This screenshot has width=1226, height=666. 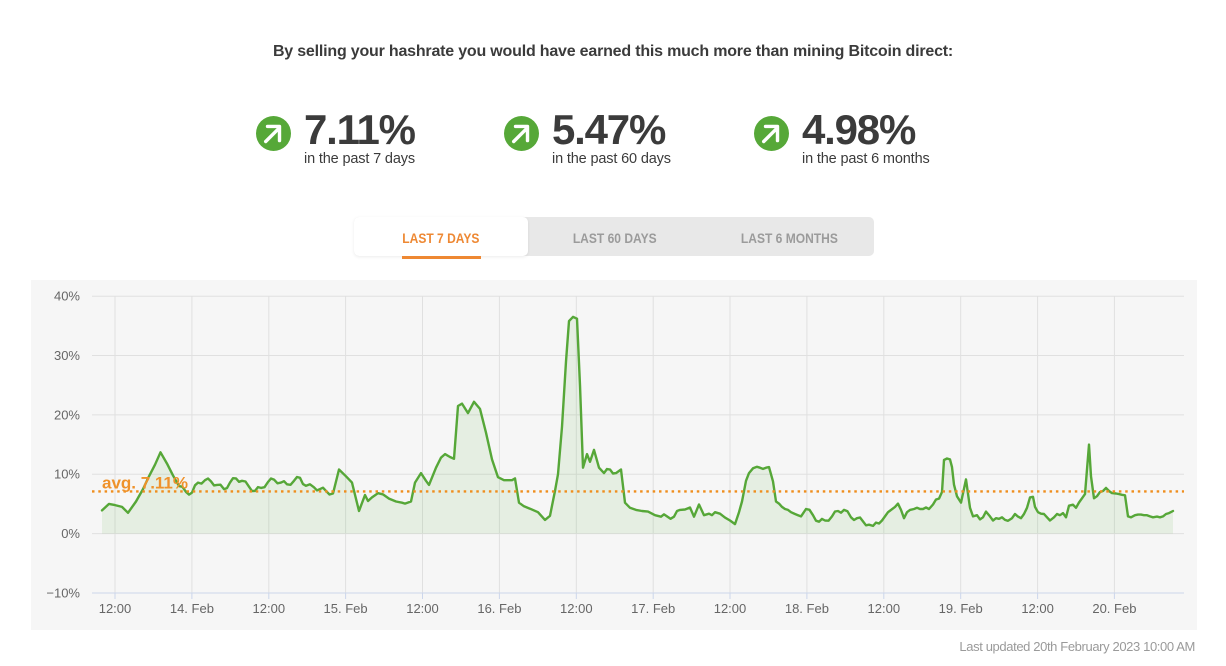 What do you see at coordinates (67, 355) in the screenshot?
I see `svg-text: 30%` at bounding box center [67, 355].